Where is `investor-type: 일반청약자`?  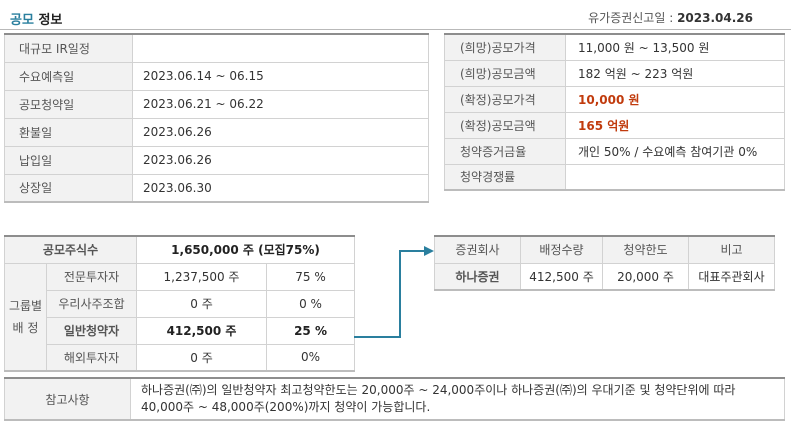 investor-type: 일반청약자 is located at coordinates (91, 330).